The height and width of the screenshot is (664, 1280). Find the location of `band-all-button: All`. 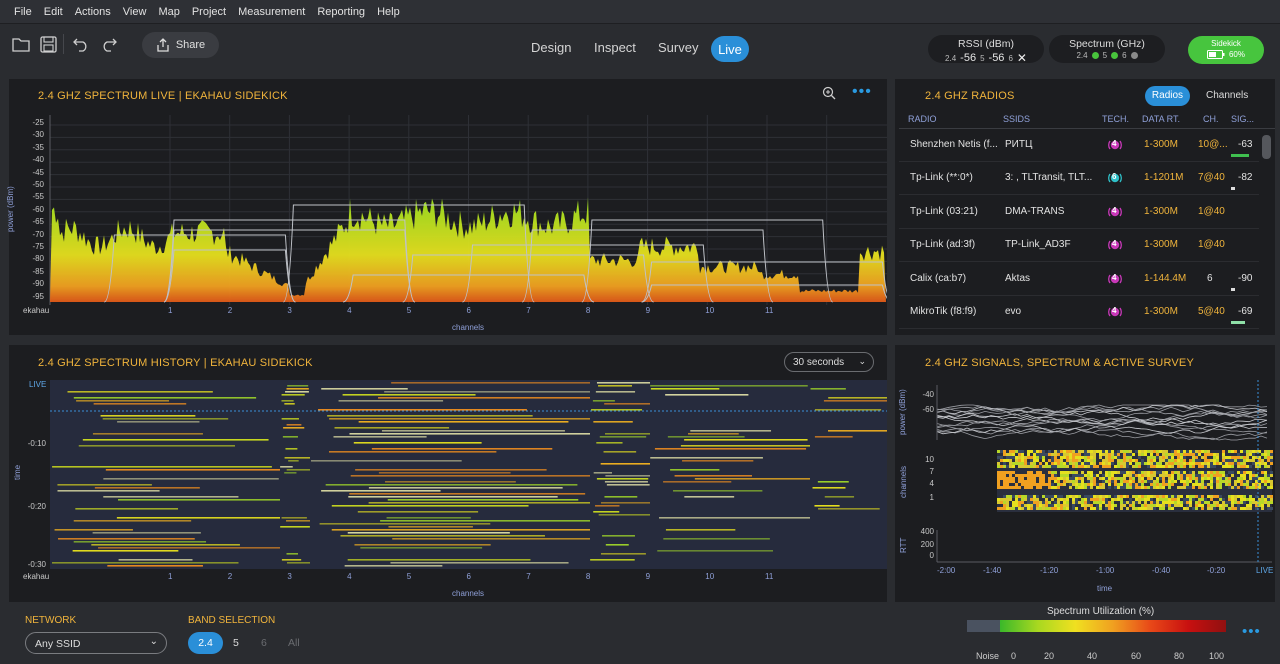

band-all-button: All is located at coordinates (294, 643).